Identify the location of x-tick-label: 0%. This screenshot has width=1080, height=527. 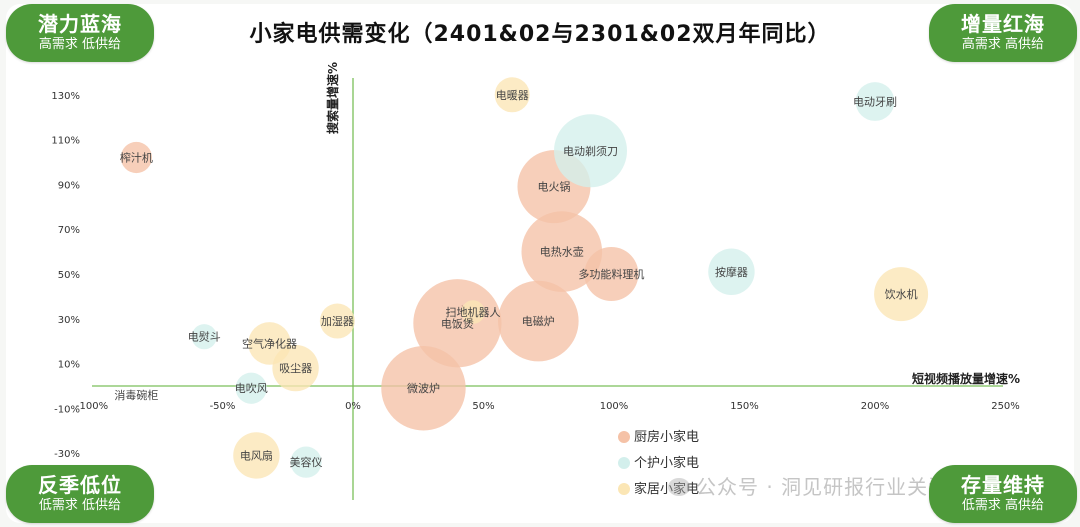
(353, 406).